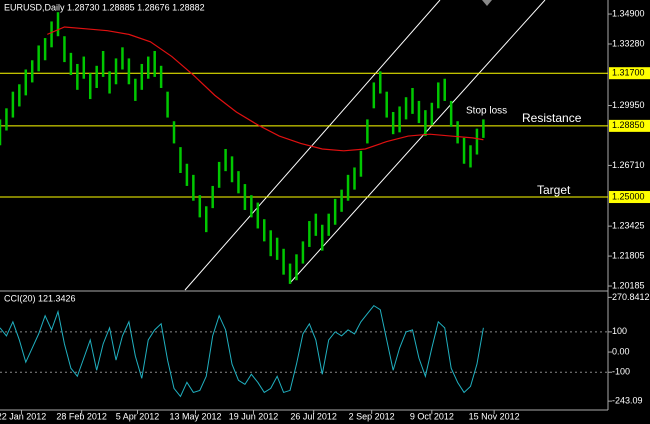 This screenshot has width=650, height=424. What do you see at coordinates (487, 3) in the screenshot?
I see `marker` at bounding box center [487, 3].